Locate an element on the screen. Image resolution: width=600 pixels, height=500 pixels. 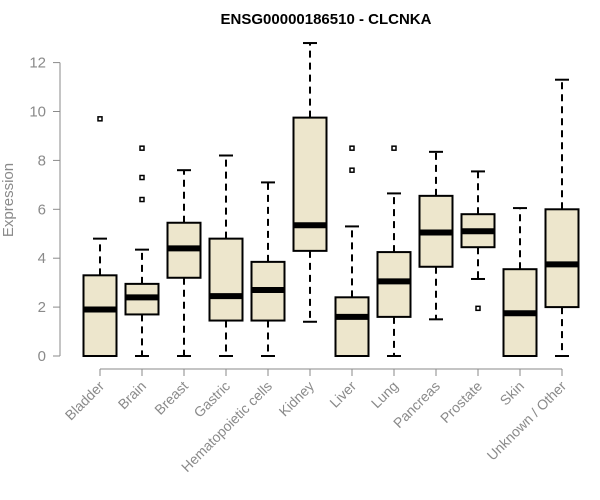
y-tick-label: 0 is located at coordinates (42, 356).